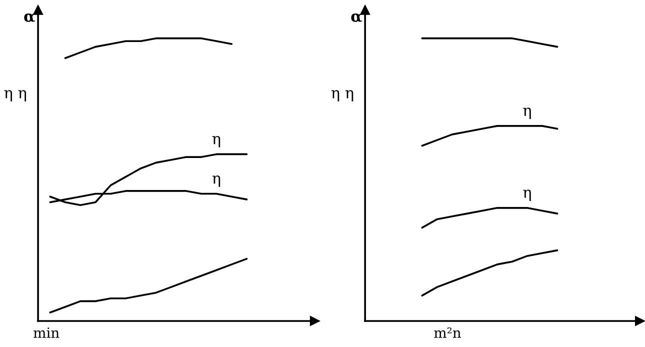 The width and height of the screenshot is (645, 347). I want to click on x-axis-title: min, so click(47, 333).